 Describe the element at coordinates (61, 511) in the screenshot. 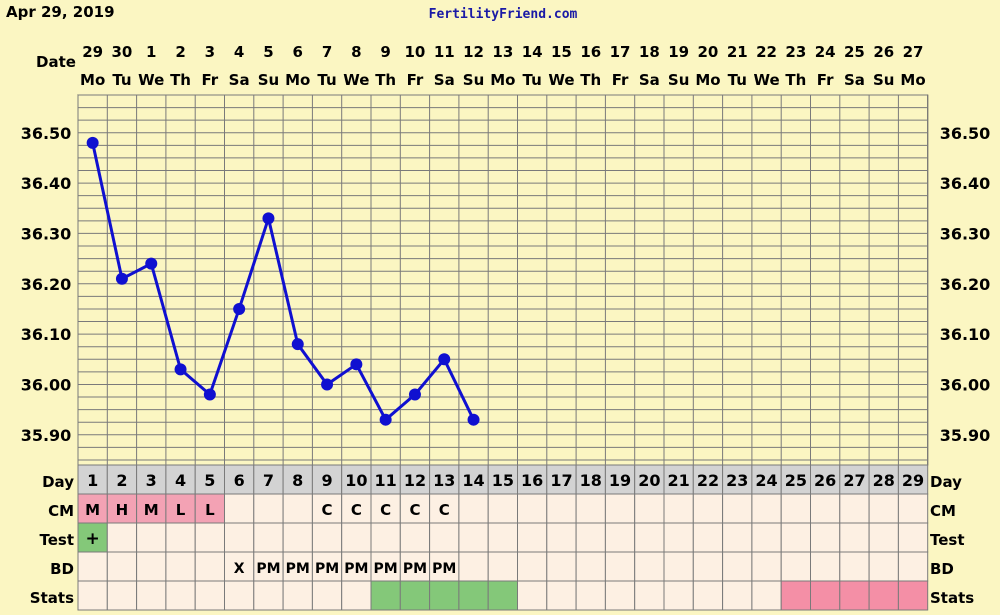

I see `cm-row-label: CM` at that location.